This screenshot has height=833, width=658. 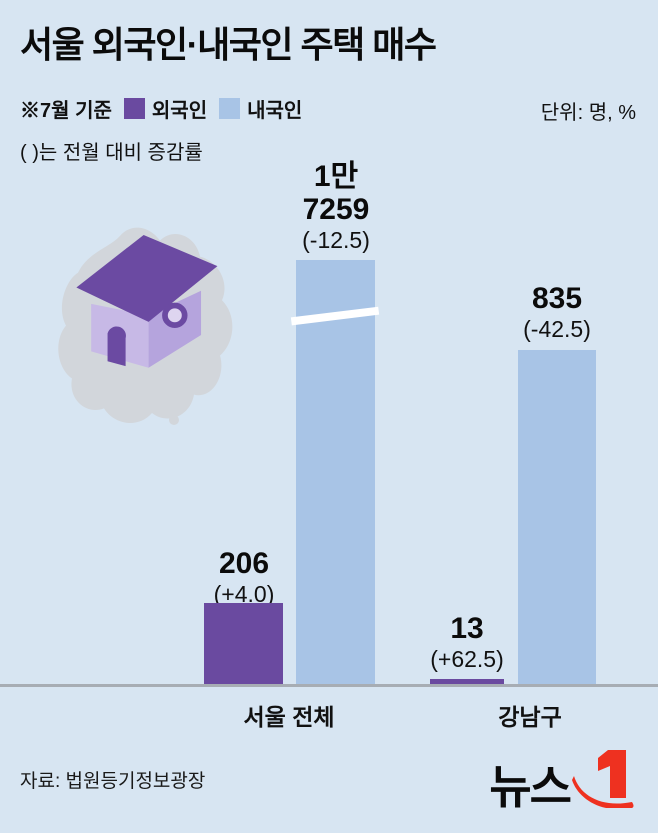 What do you see at coordinates (289, 717) in the screenshot?
I see `category-label-seoul: 서울 전체` at bounding box center [289, 717].